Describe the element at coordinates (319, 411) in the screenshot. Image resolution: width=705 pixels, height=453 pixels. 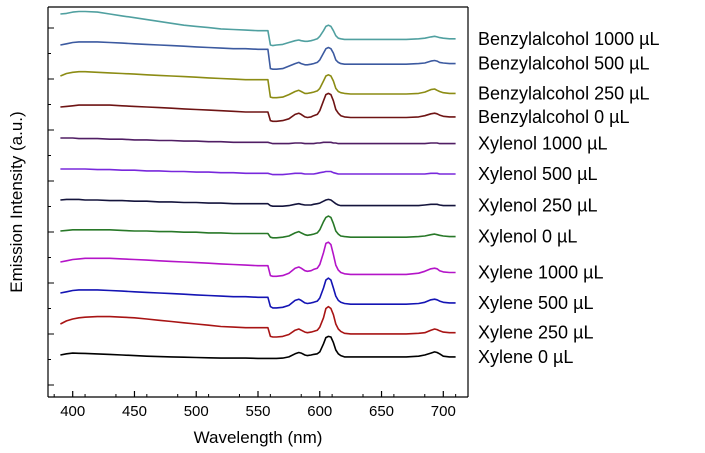
I see `x-tick-label-600: 600` at that location.